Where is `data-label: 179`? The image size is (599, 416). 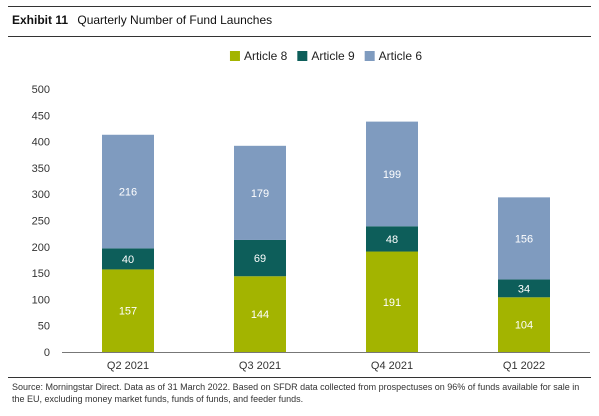
data-label: 179 is located at coordinates (260, 194).